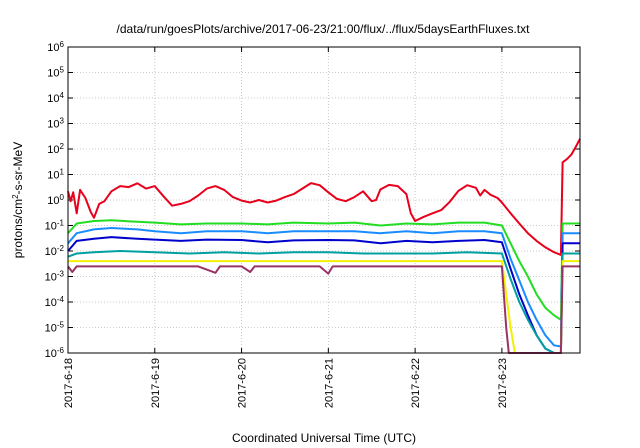 The image size is (640, 448). I want to click on y-tick-label: 10⁰, so click(55, 200).